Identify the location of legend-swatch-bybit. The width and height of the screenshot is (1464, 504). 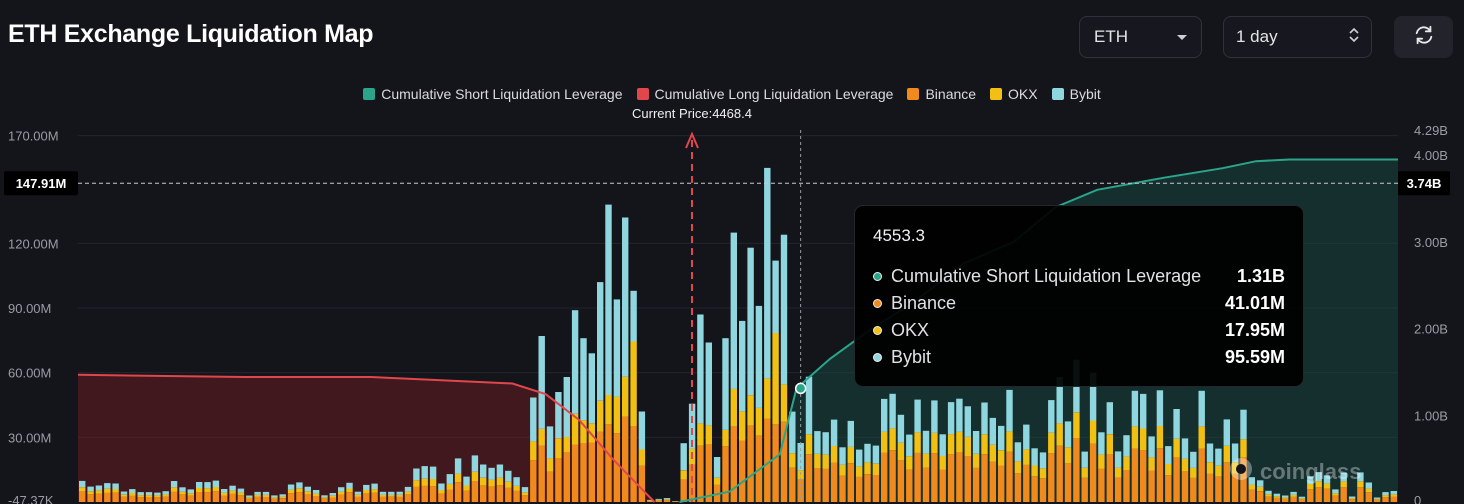
(1057, 94).